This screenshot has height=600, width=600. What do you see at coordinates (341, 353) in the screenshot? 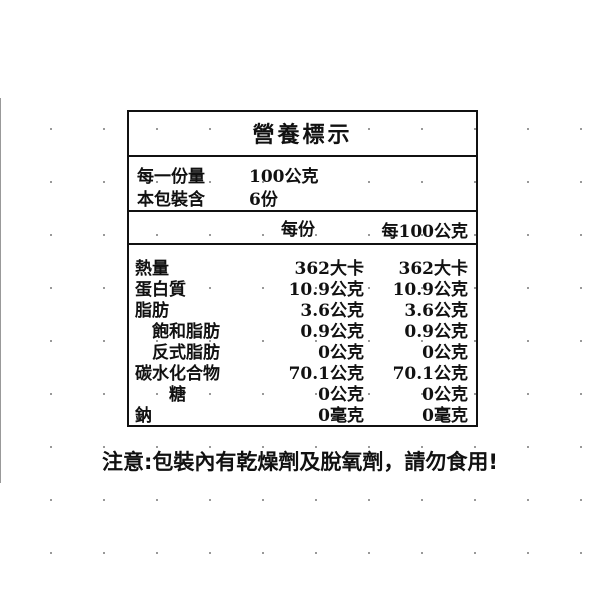
I see `per-serving: 0公克` at bounding box center [341, 353].